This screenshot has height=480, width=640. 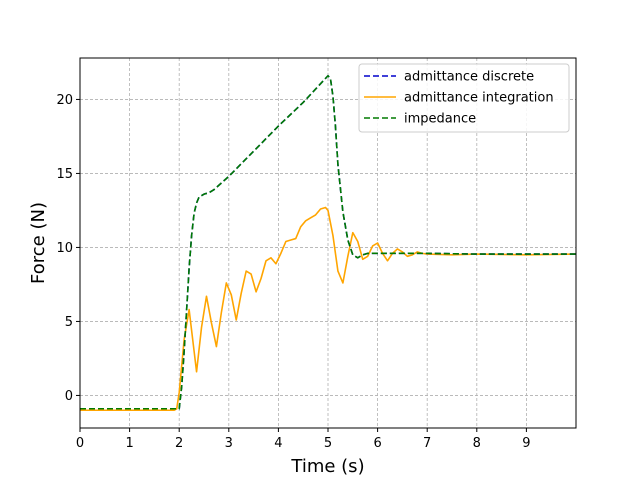 I want to click on x-tick-label: 3, so click(x=229, y=443).